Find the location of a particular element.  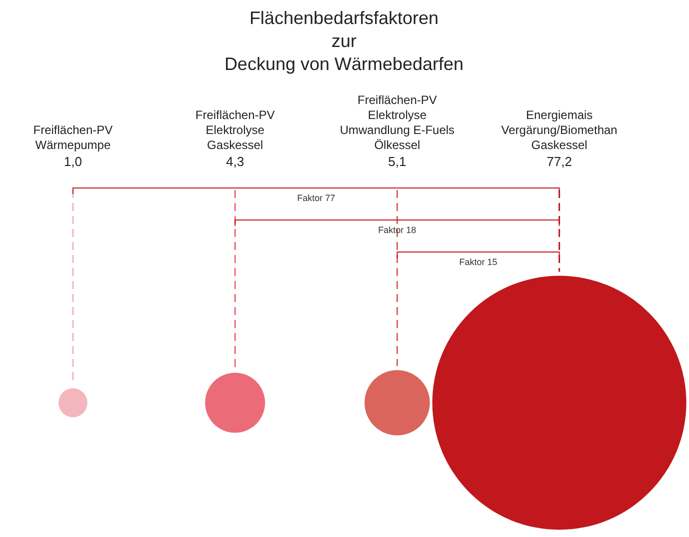

data-label: 1,0 is located at coordinates (73, 161).